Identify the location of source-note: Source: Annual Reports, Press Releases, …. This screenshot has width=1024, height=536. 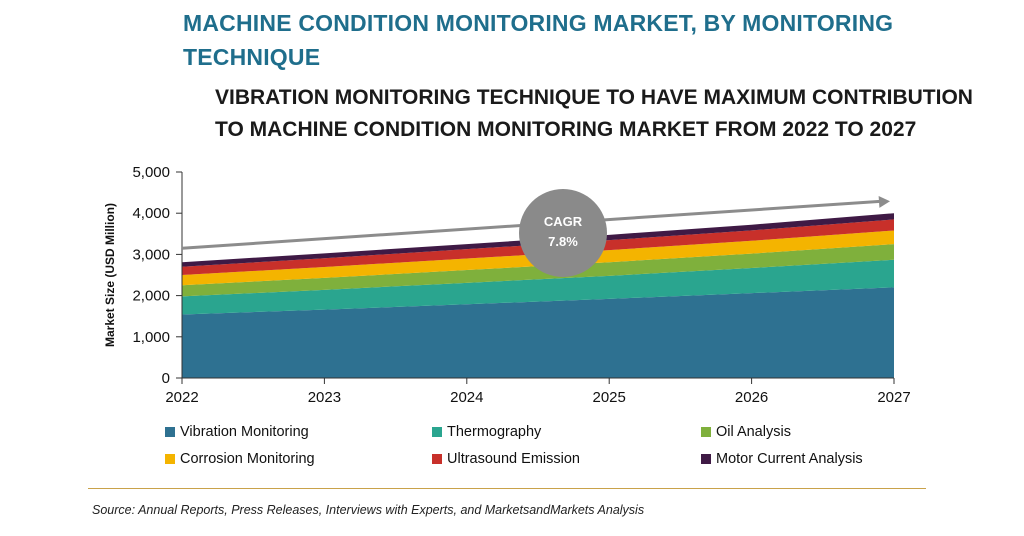
(368, 510).